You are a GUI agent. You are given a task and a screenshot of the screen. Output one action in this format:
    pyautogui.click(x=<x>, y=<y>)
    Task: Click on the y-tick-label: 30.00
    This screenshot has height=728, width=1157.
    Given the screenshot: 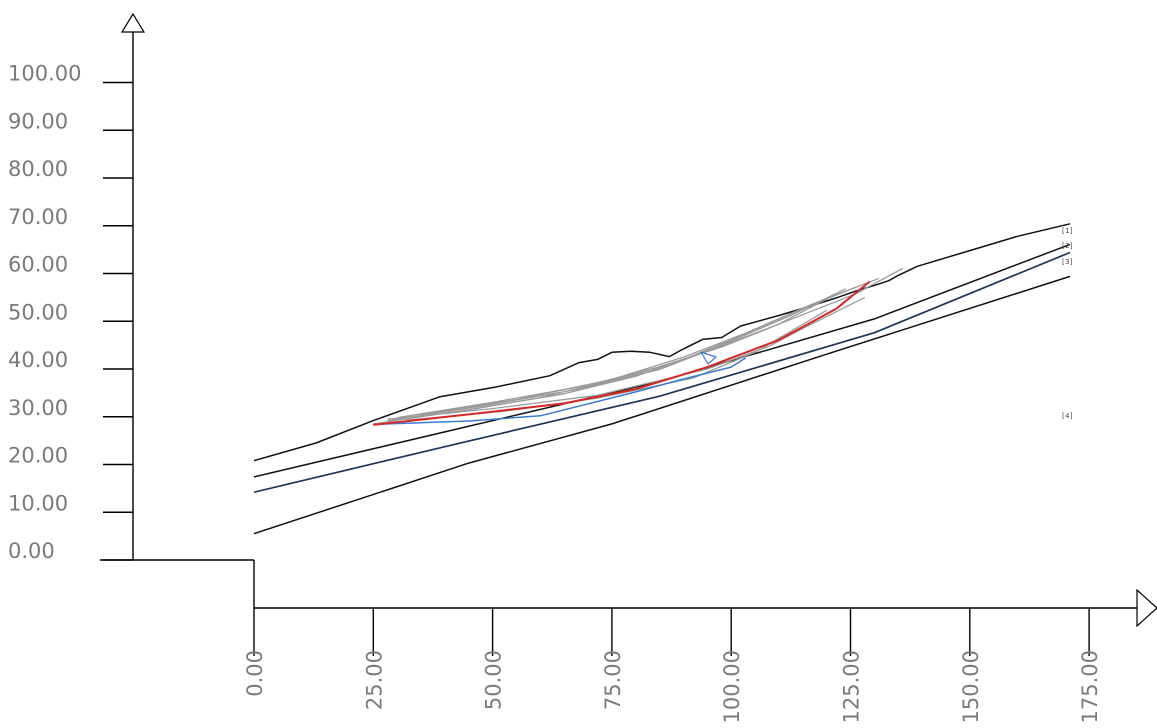 What is the action you would take?
    pyautogui.click(x=38, y=408)
    